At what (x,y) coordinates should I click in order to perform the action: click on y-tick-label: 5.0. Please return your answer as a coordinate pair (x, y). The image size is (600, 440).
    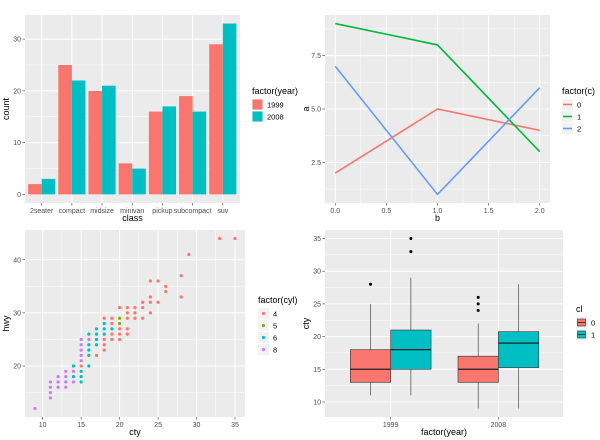
    Looking at the image, I should click on (316, 110).